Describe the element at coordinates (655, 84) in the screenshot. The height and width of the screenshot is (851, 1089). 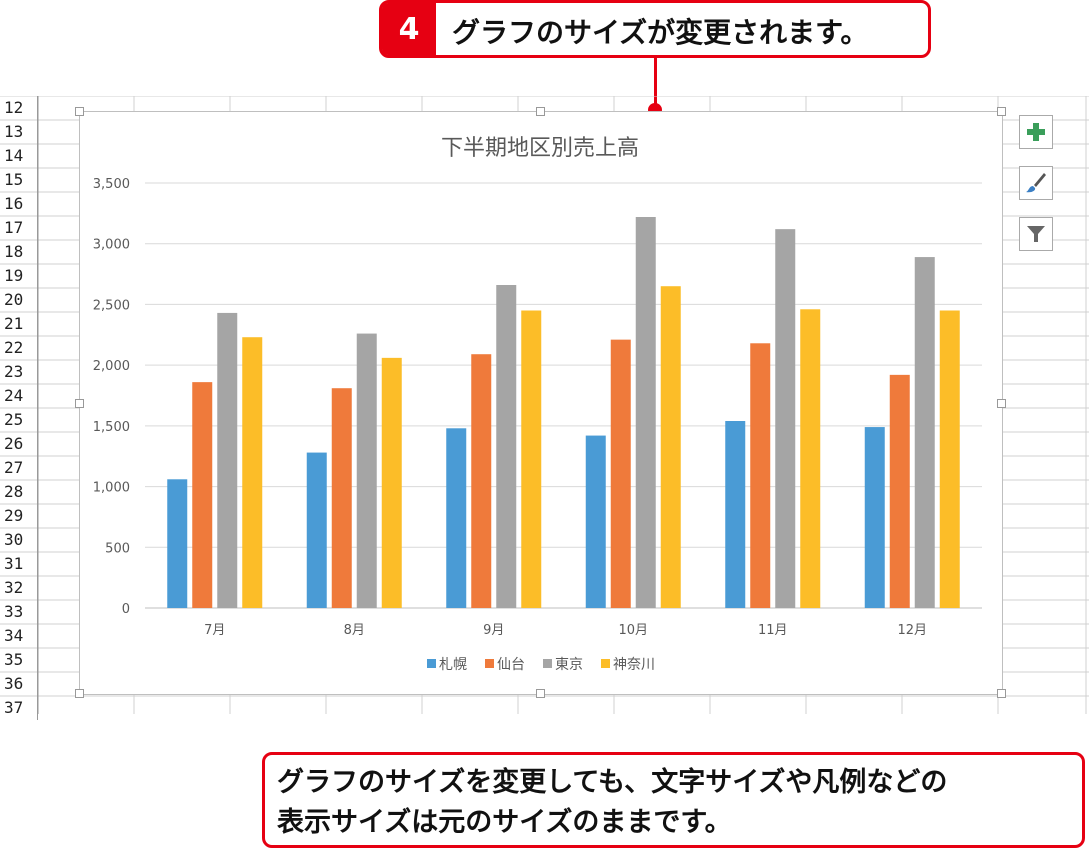
I see `callout-connector-line` at that location.